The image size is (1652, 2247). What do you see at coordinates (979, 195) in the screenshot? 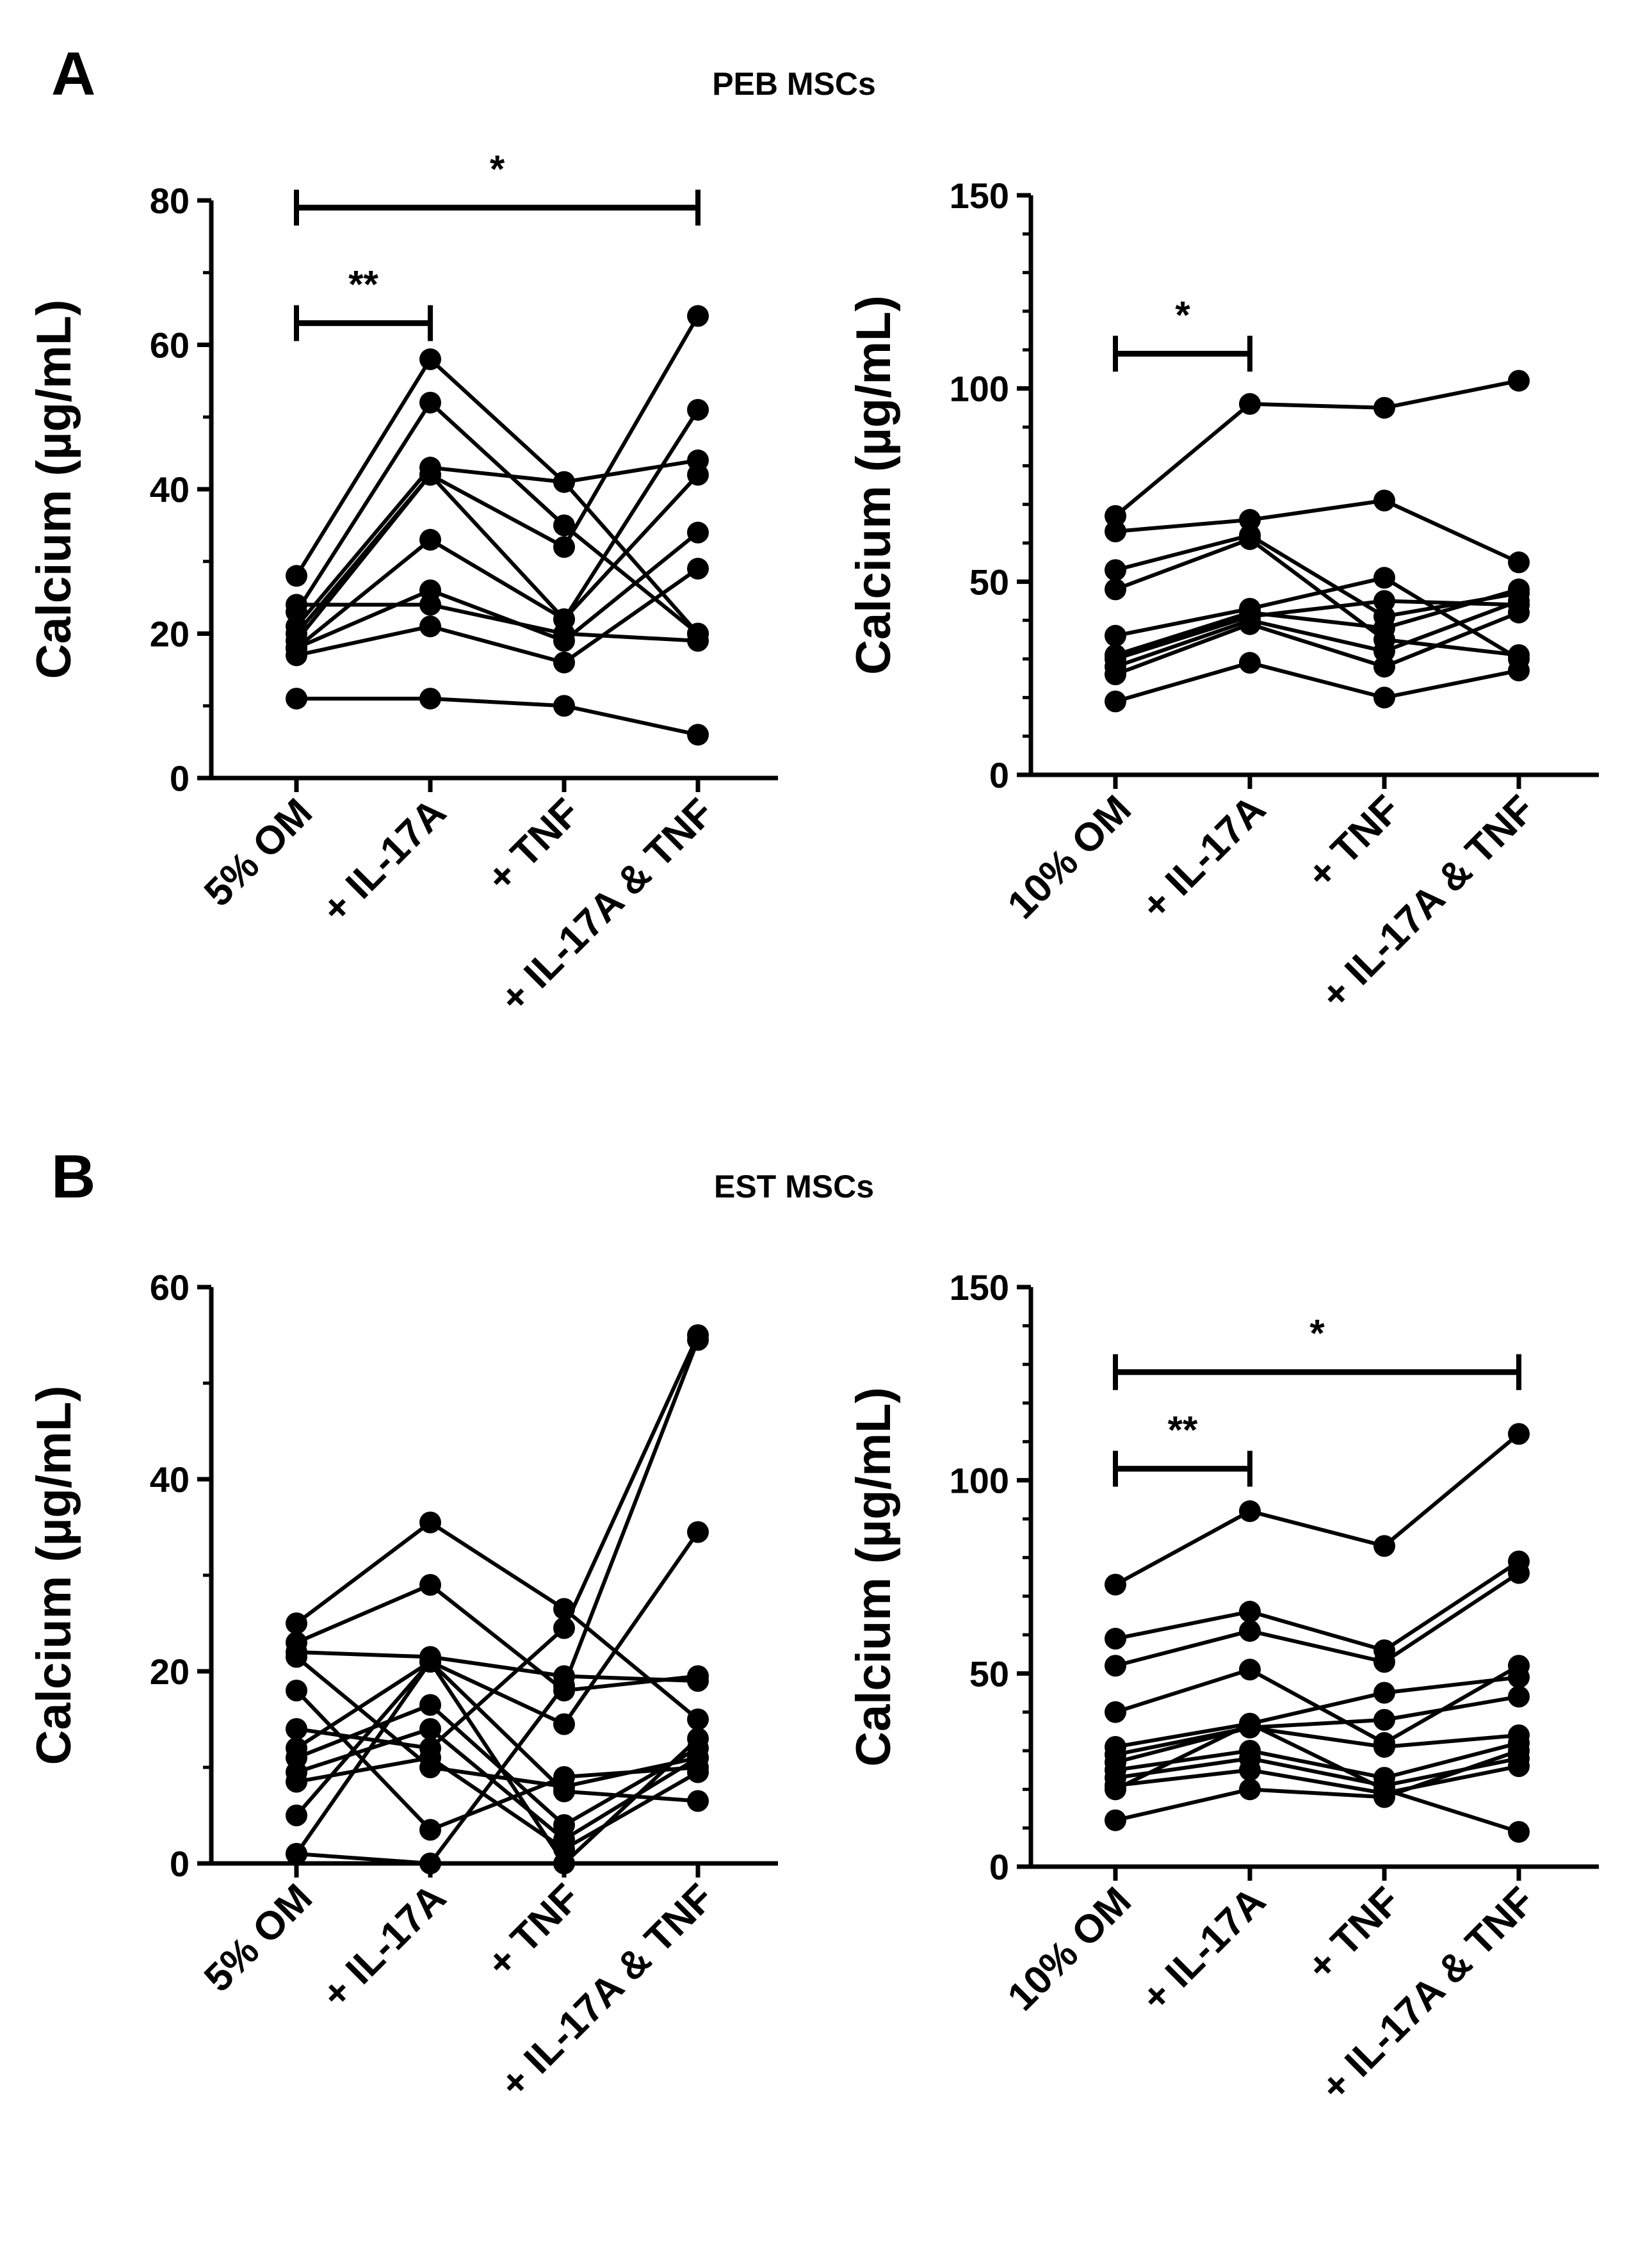
I see `y-tick-label: 150` at bounding box center [979, 195].